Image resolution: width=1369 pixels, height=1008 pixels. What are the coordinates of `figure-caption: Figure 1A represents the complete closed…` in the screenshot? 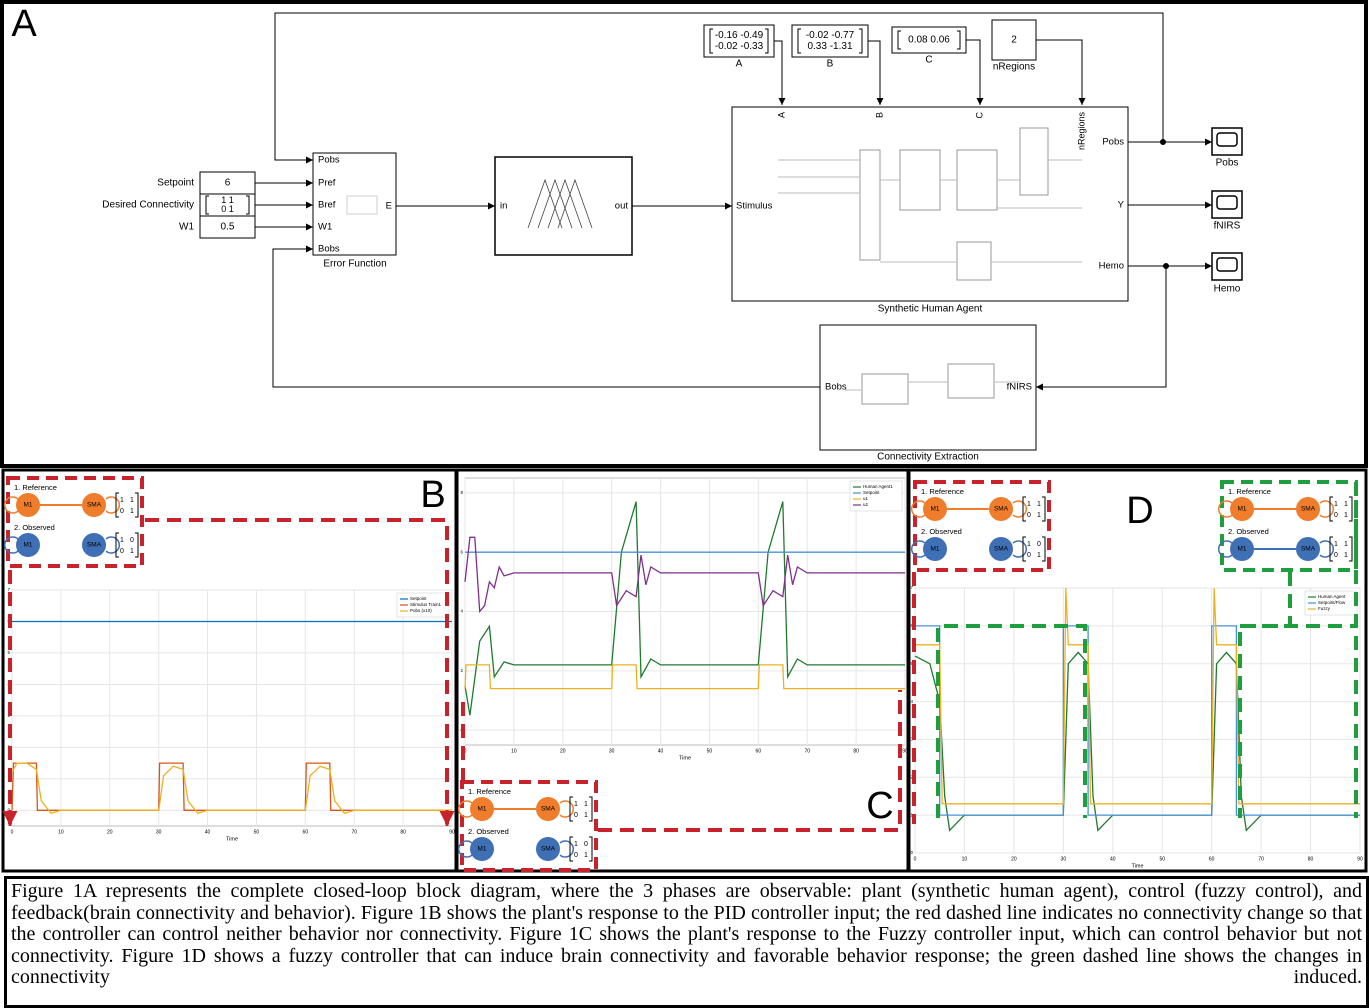 It's located at (686, 942).